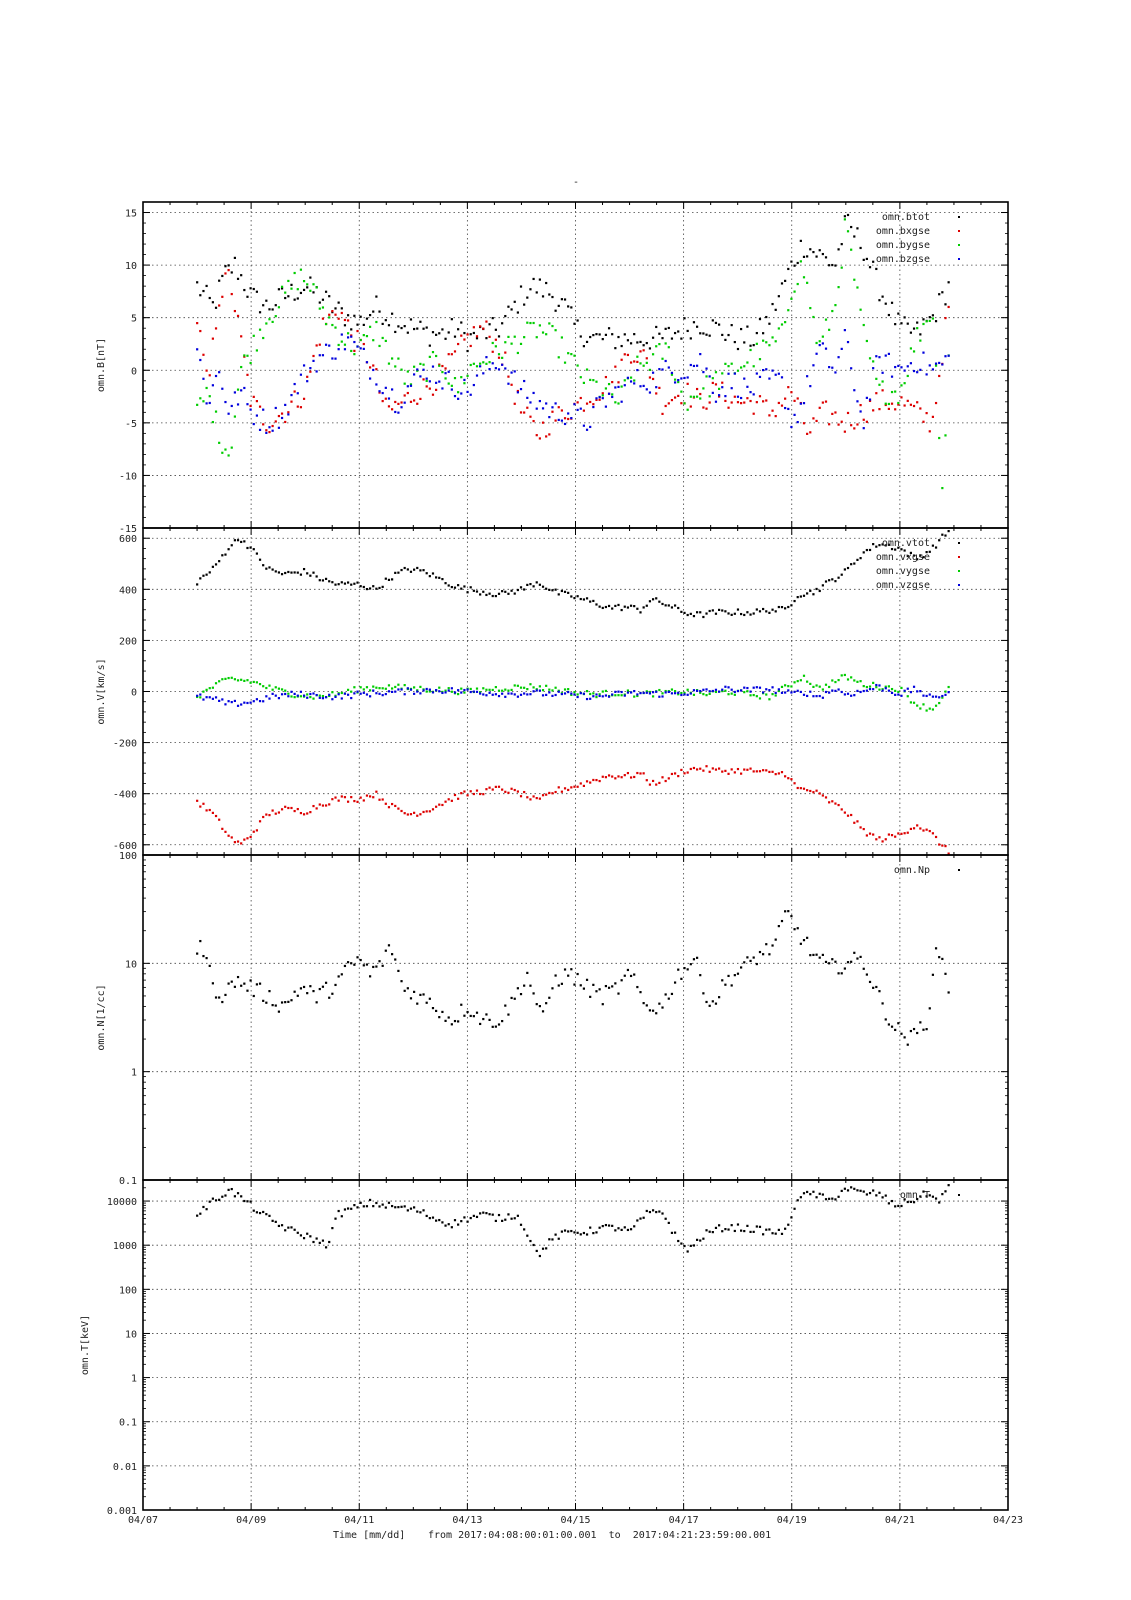  I want to click on y-tick-label: 200, so click(128, 641).